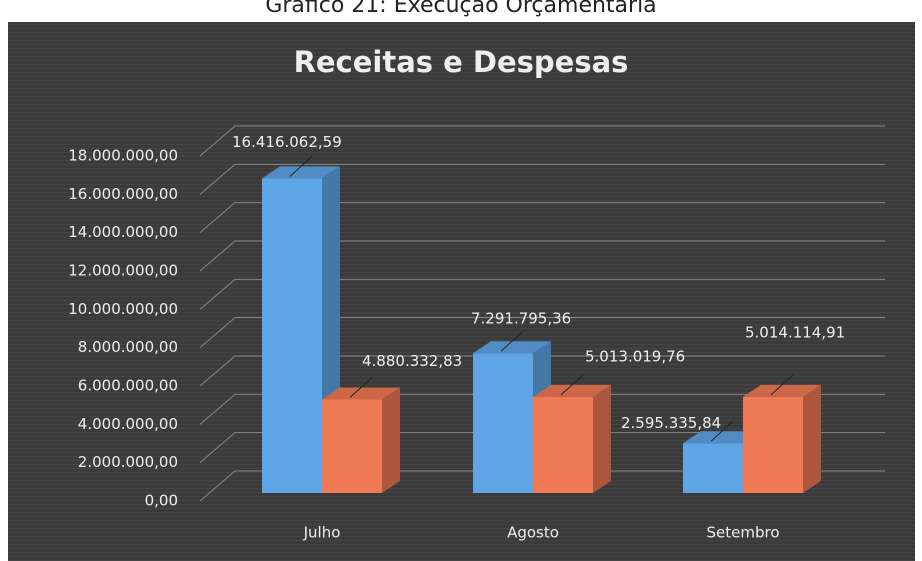 The image size is (922, 561). Describe the element at coordinates (123, 156) in the screenshot. I see `y-tick-label: 18.000.000,00` at that location.